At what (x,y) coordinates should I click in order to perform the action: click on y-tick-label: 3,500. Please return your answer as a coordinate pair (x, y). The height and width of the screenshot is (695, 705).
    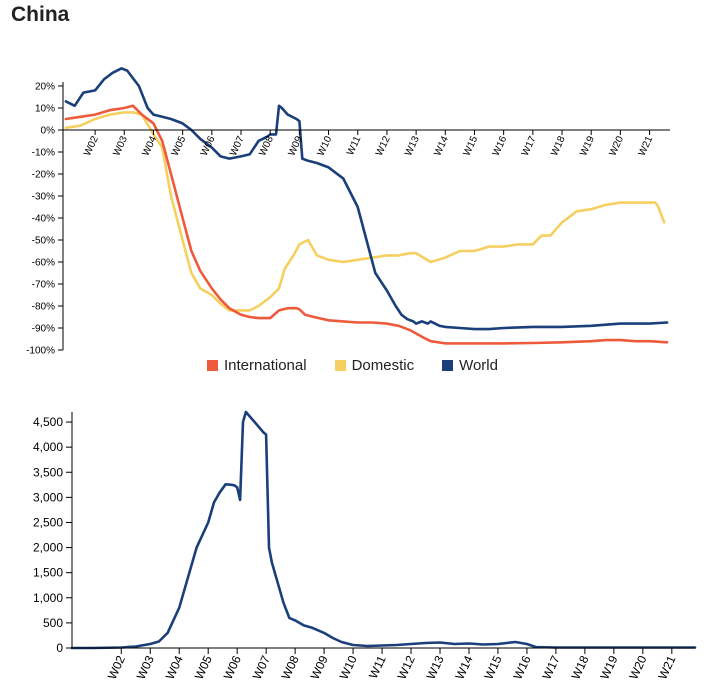
    Looking at the image, I should click on (48, 472).